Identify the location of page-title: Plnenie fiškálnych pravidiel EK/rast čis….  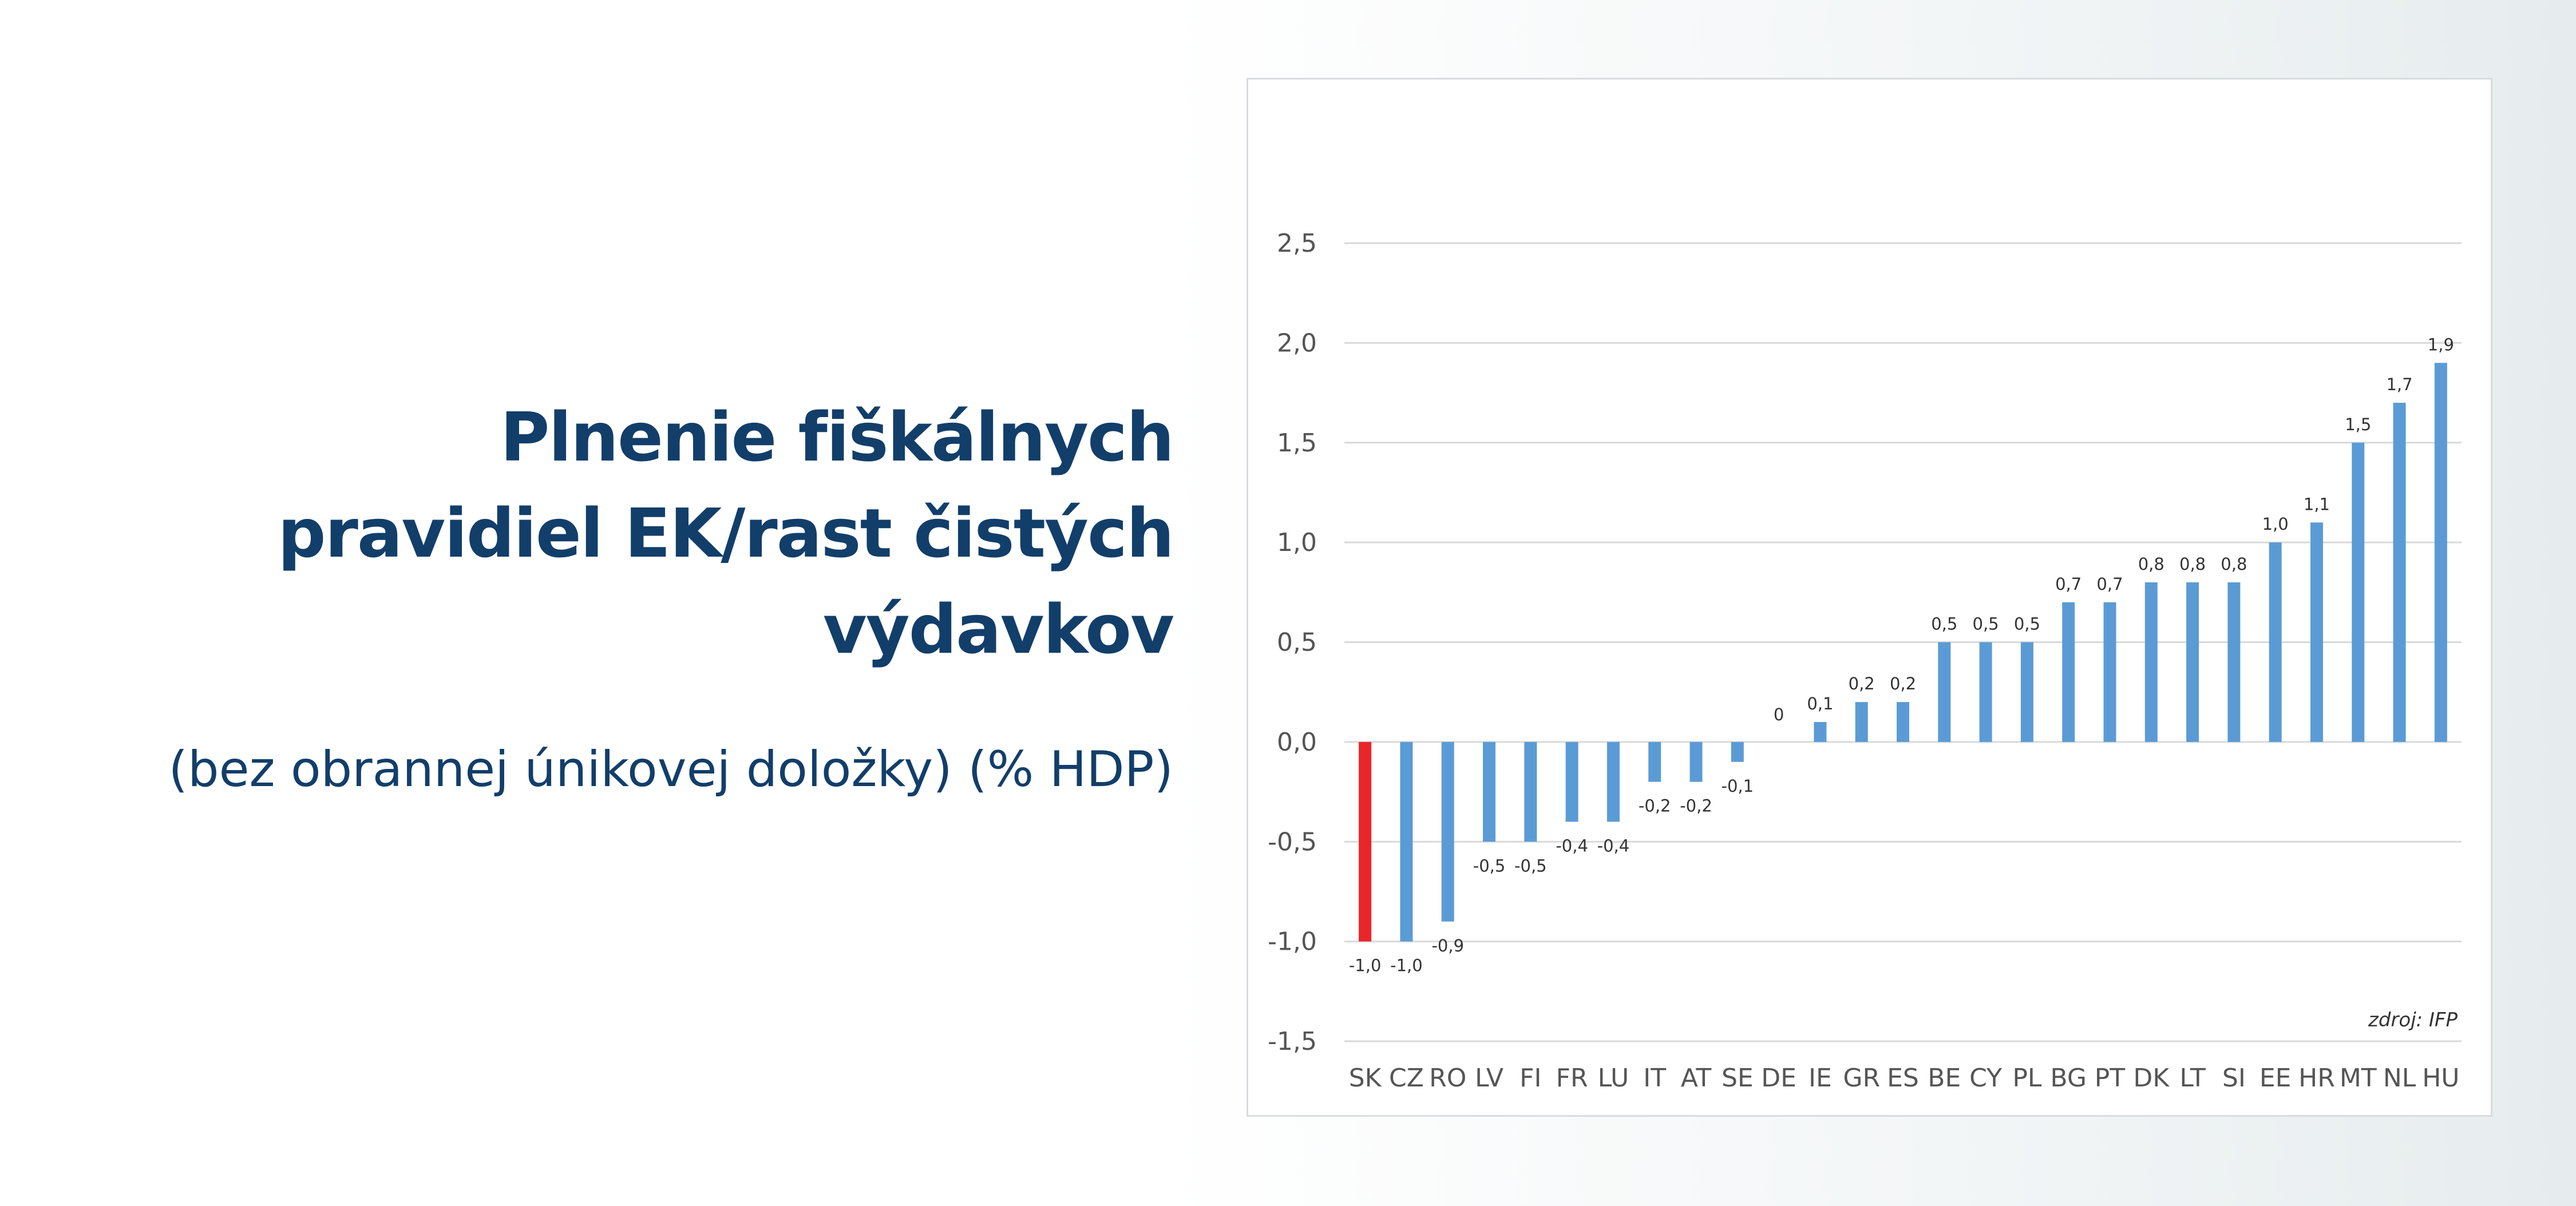
(615, 533).